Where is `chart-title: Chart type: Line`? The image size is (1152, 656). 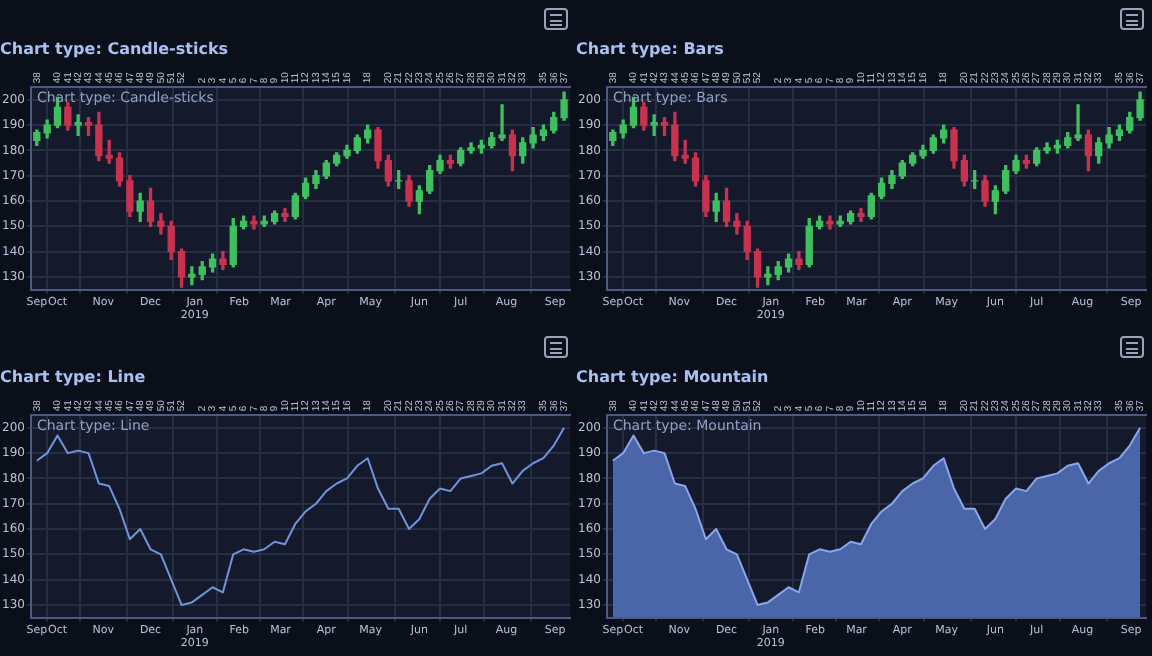 chart-title: Chart type: Line is located at coordinates (73, 376).